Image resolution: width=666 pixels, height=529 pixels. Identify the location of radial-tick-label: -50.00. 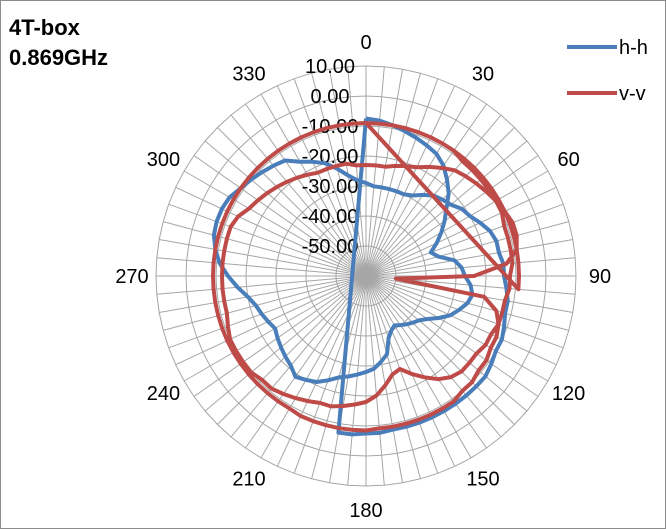
(330, 247).